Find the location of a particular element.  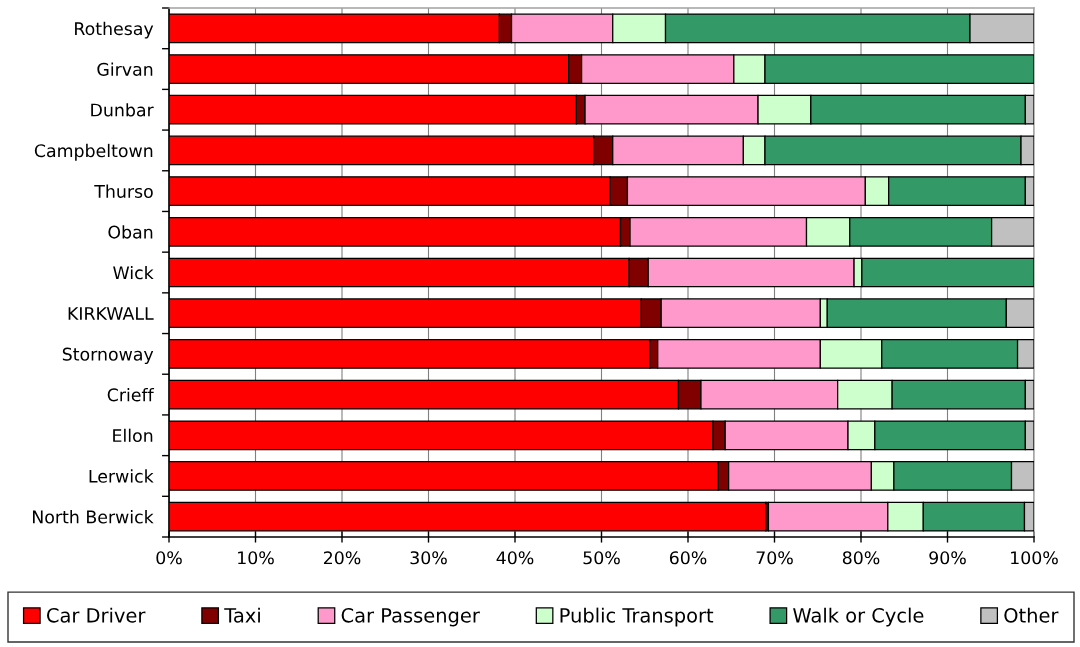

y-tick-label: Girvan is located at coordinates (125, 69).